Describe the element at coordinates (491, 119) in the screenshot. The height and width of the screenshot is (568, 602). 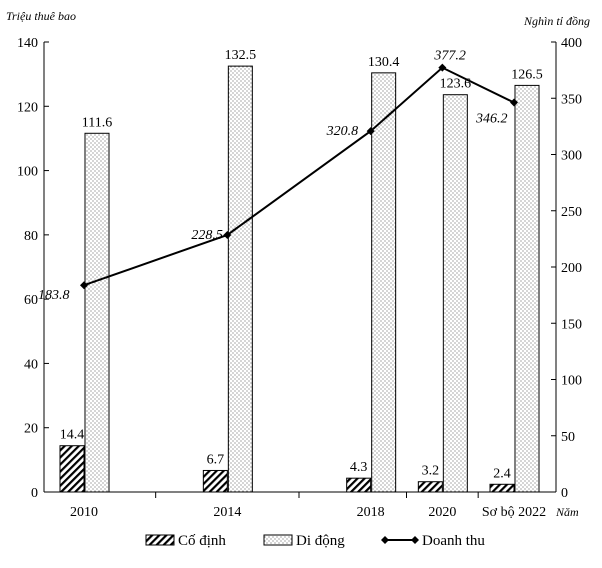
I see `revenue-label: 346.2` at that location.